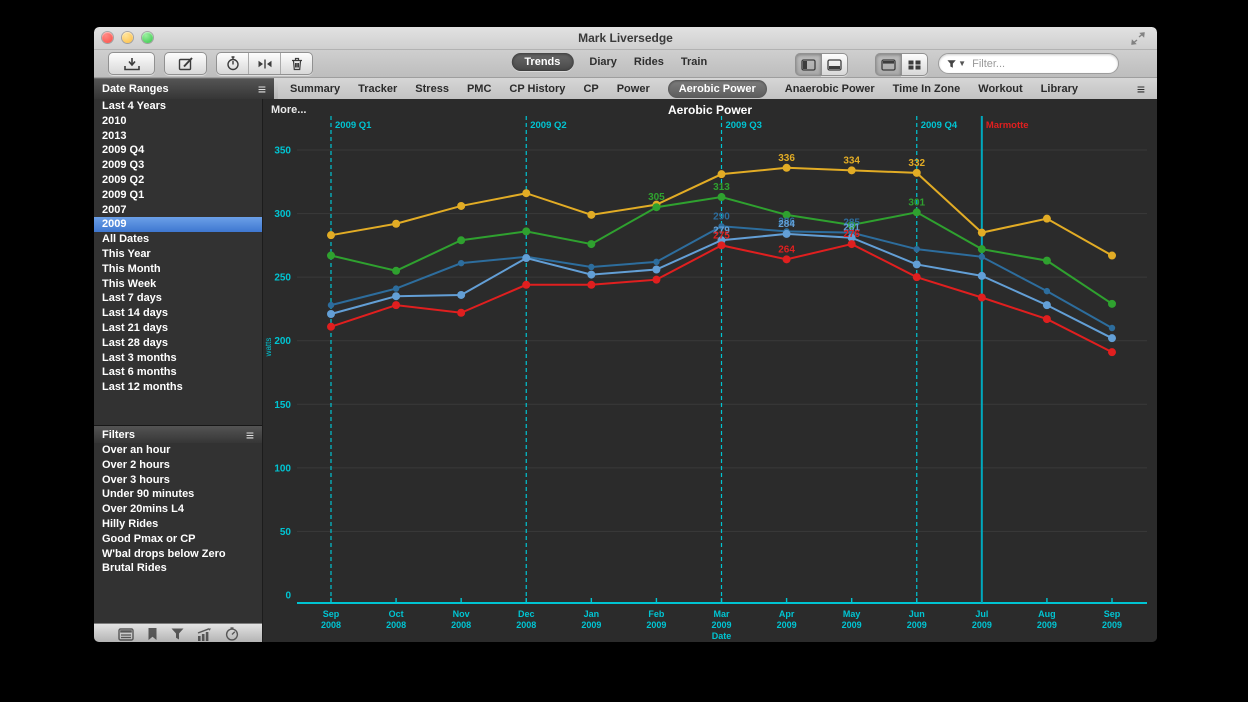  What do you see at coordinates (178, 225) in the screenshot?
I see `date-range-2009: 2009` at bounding box center [178, 225].